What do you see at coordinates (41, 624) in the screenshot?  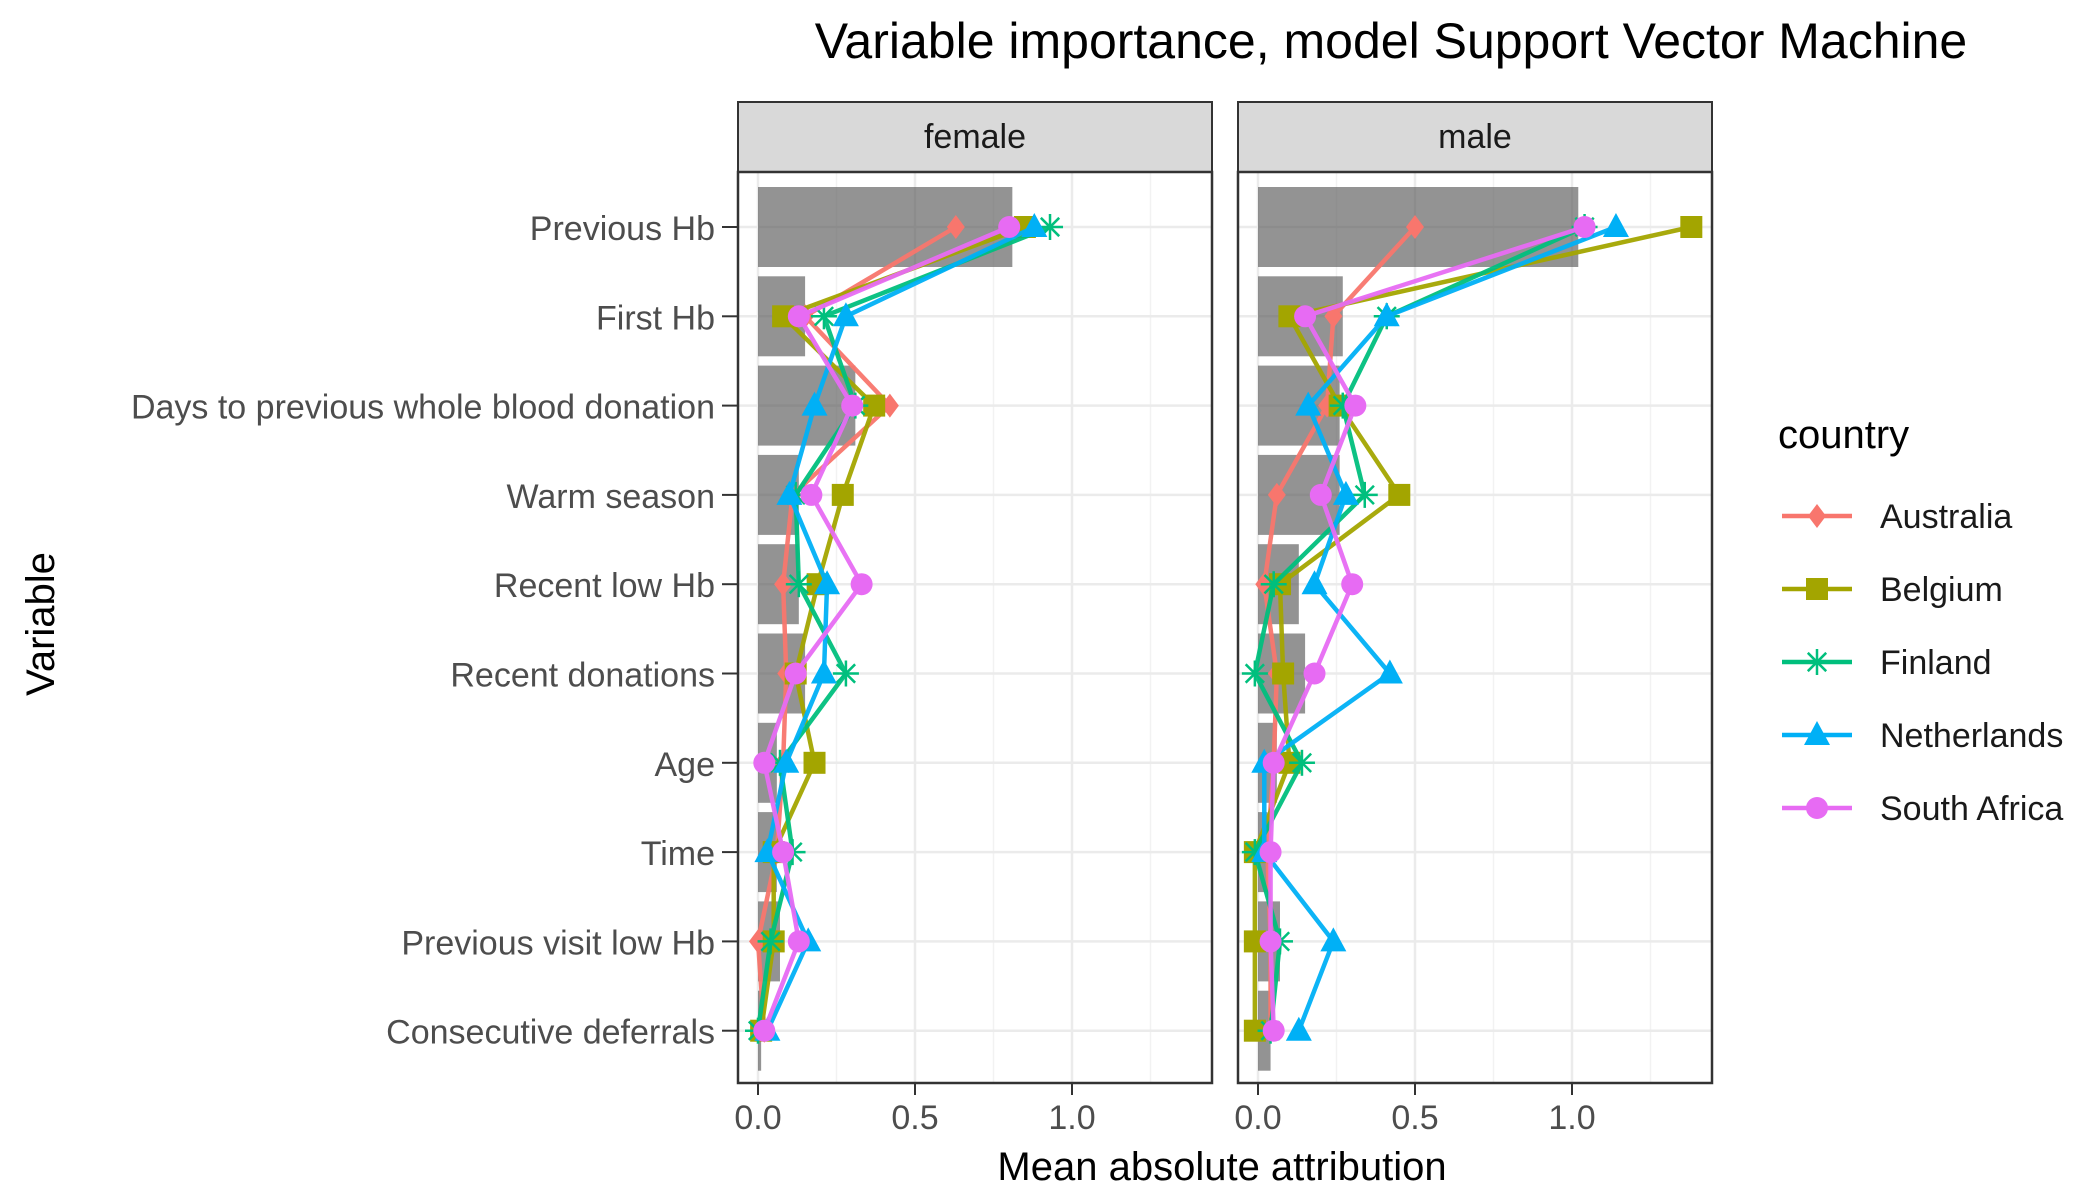 I see `y-axis-title: Variable` at bounding box center [41, 624].